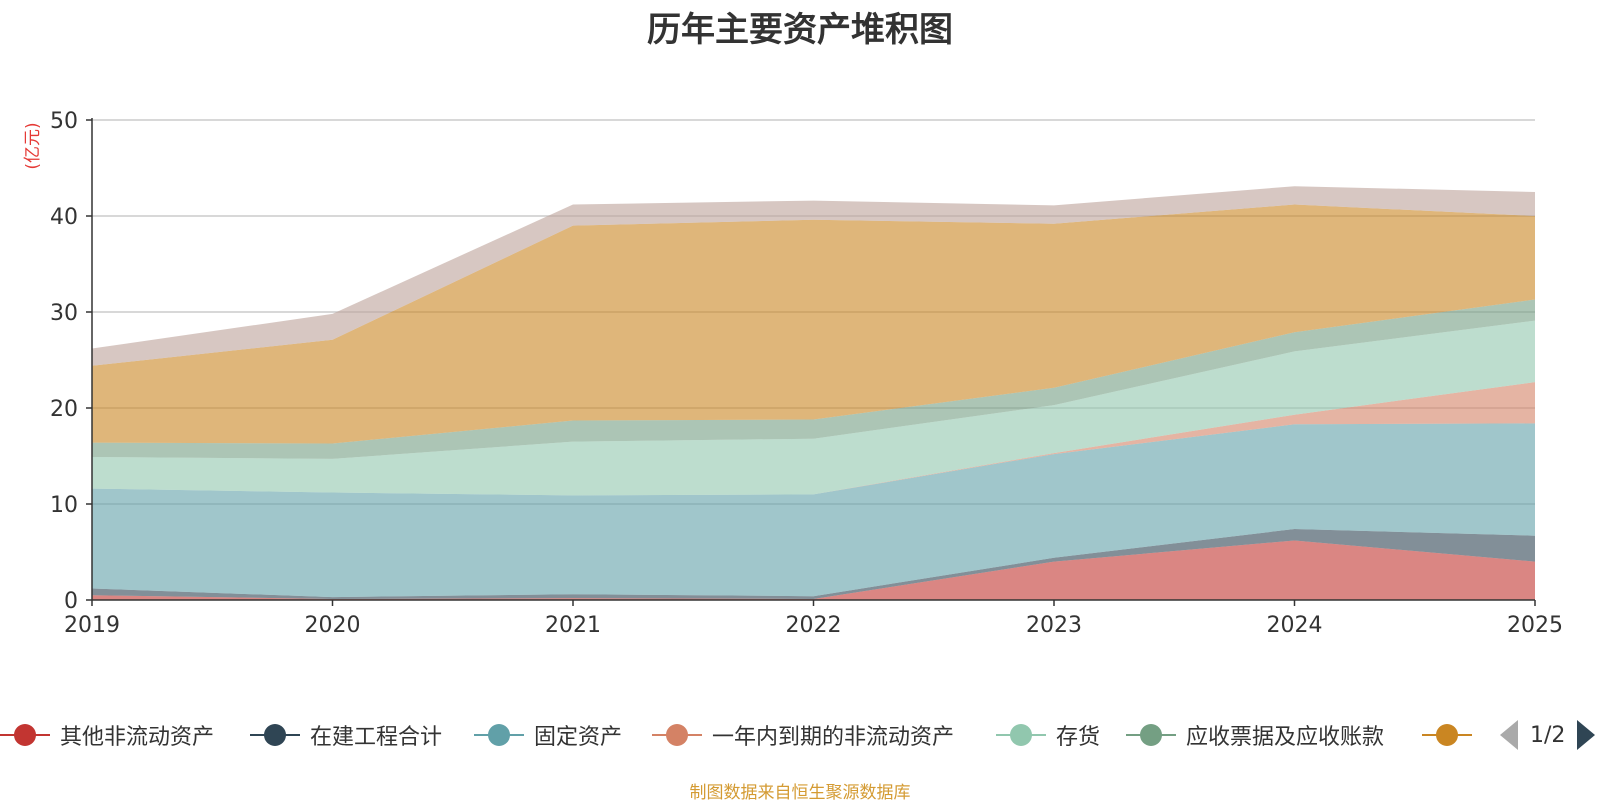  What do you see at coordinates (833, 737) in the screenshot?
I see `legend-label: 一年内到期的非流动资产` at bounding box center [833, 737].